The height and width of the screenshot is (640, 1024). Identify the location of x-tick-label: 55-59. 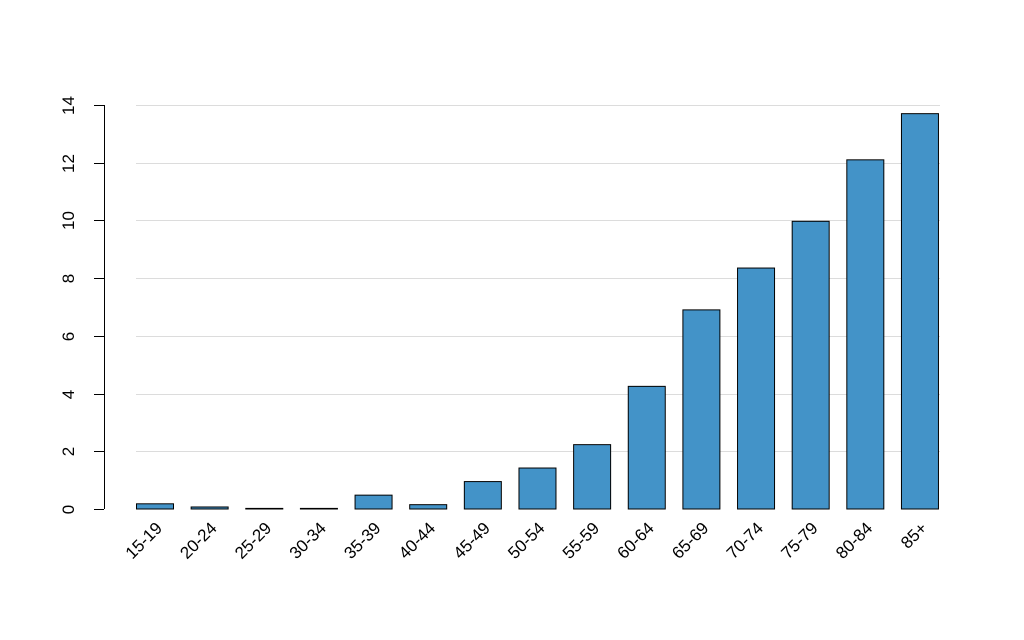
(581, 541).